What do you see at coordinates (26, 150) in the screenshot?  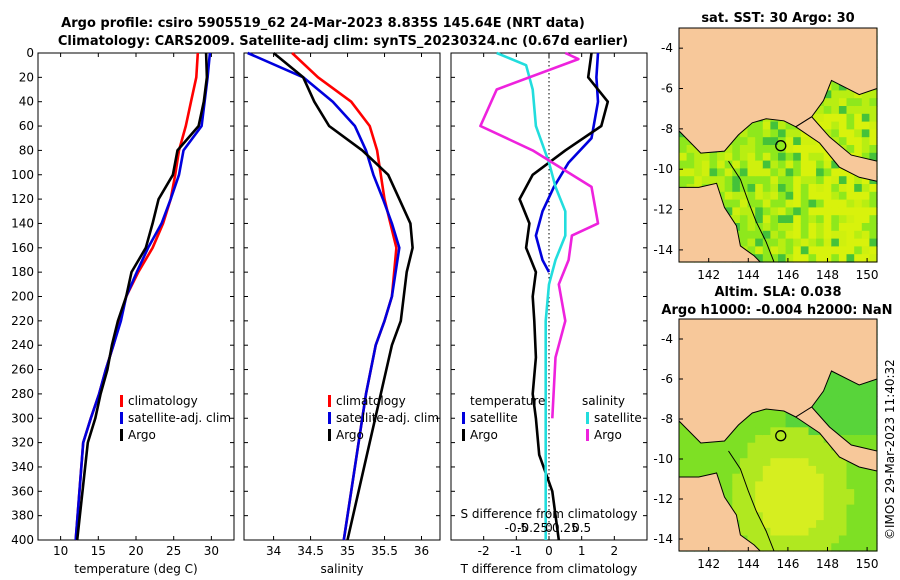 I see `temperature-ytick-label: 80` at bounding box center [26, 150].